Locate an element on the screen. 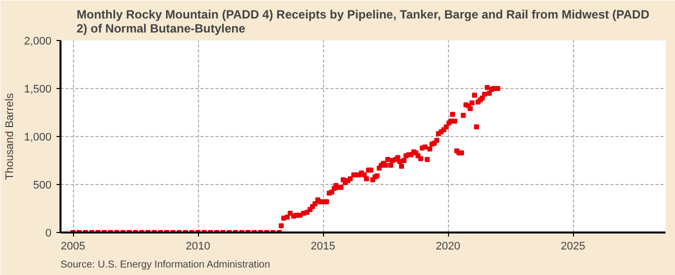 This screenshot has width=675, height=275. y-tick-label: 500 is located at coordinates (42, 186).